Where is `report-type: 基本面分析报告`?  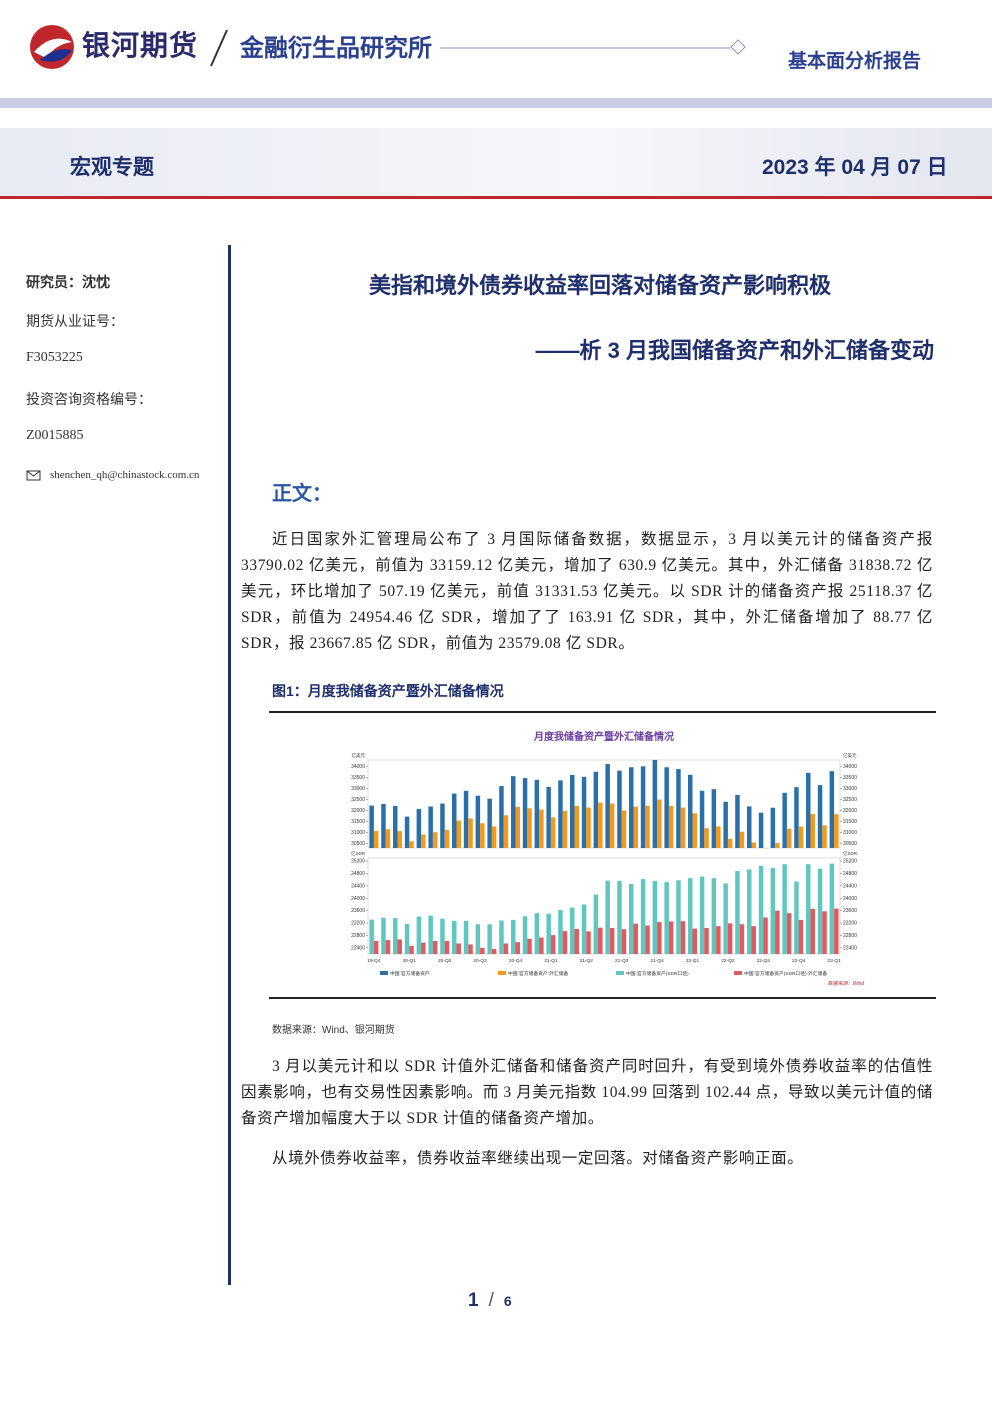
report-type: 基本面分析报告 is located at coordinates (855, 61).